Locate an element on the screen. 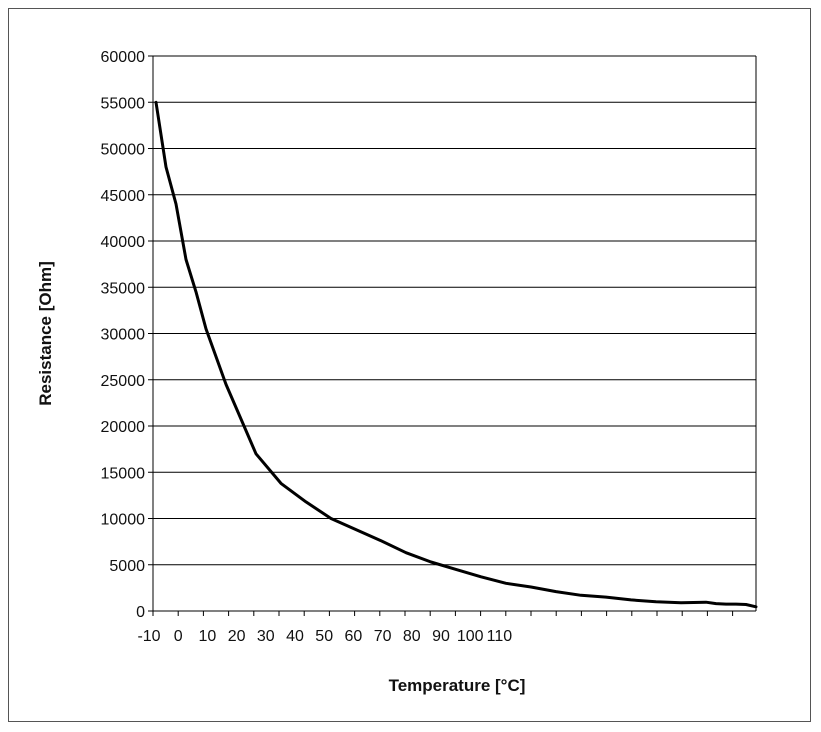 Image resolution: width=821 pixels, height=732 pixels. x-tick-label: 110 is located at coordinates (500, 636).